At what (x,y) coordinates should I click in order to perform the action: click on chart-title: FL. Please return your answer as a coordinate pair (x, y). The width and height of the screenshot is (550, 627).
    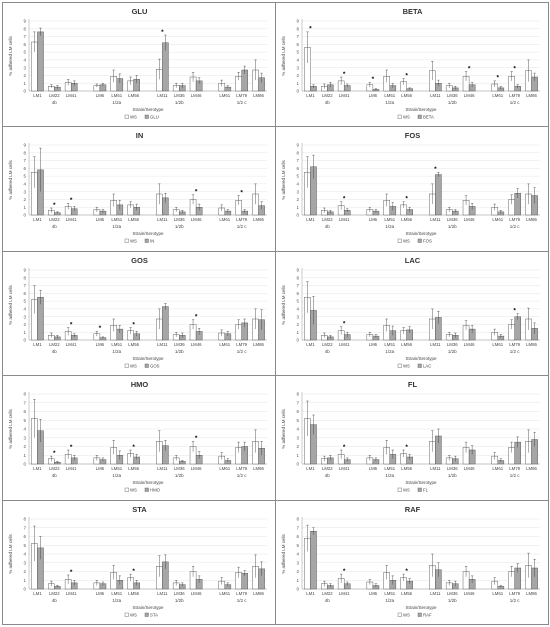
    Looking at the image, I should click on (412, 384).